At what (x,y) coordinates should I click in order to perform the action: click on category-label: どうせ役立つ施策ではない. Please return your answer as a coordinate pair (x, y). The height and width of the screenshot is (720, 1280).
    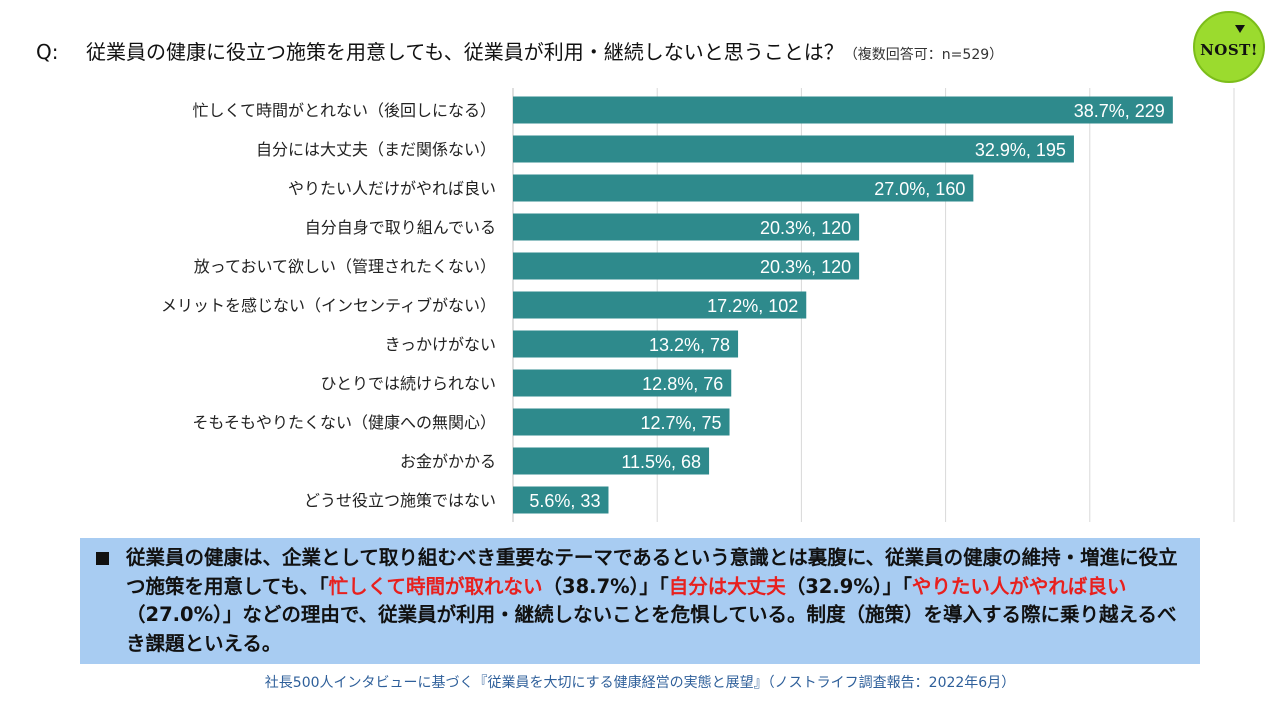
    Looking at the image, I should click on (400, 500).